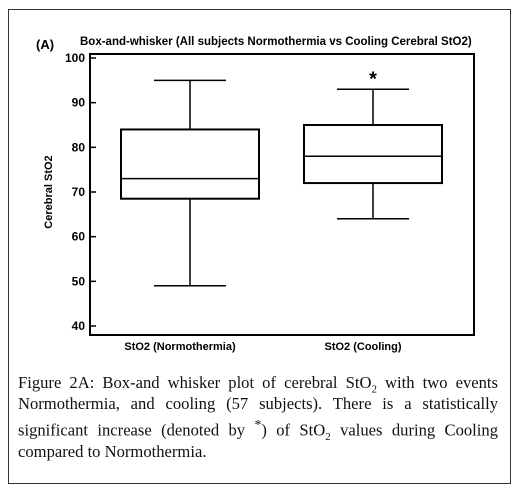  Describe the element at coordinates (262, 347) in the screenshot. I see `x-axis-categories: StO2 (Normothermia) StO2 (Cooling)` at that location.